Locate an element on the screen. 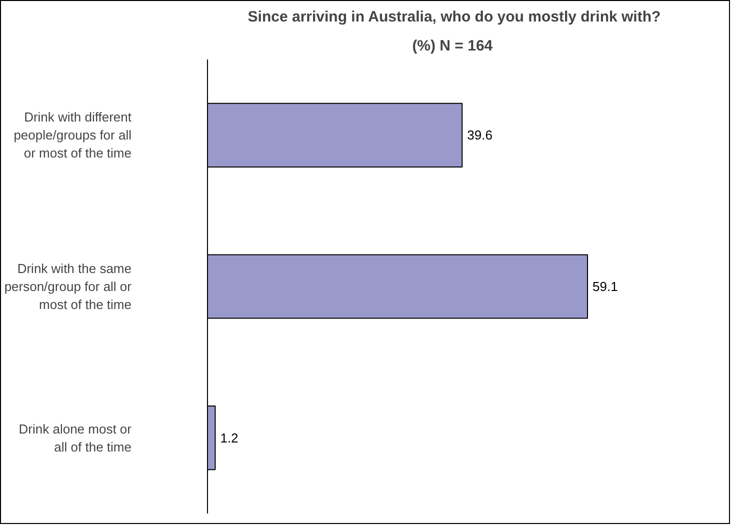  y-tick-label: Drink alone most or all of the time is located at coordinates (75, 437).